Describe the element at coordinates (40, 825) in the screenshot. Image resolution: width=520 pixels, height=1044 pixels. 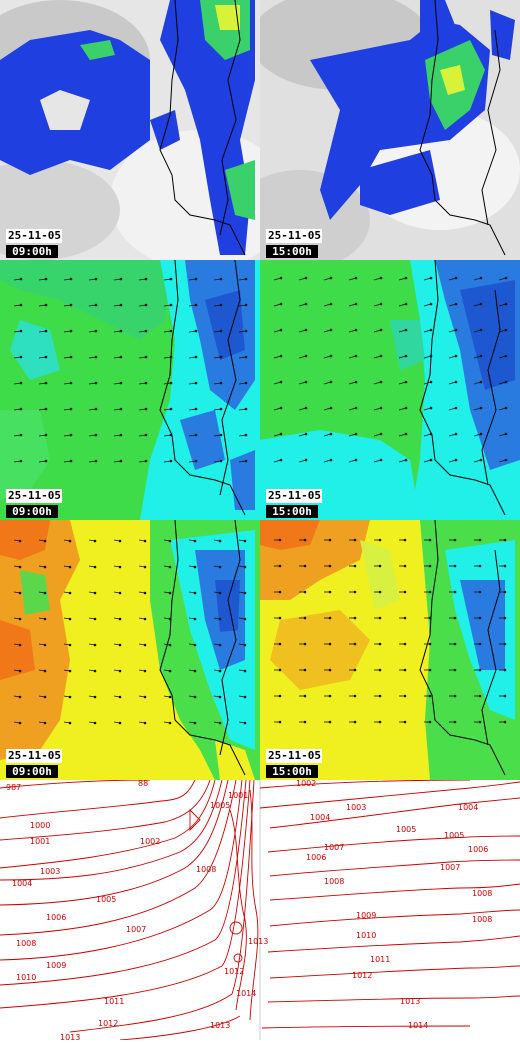
I see `isobar-label: 1000` at that location.